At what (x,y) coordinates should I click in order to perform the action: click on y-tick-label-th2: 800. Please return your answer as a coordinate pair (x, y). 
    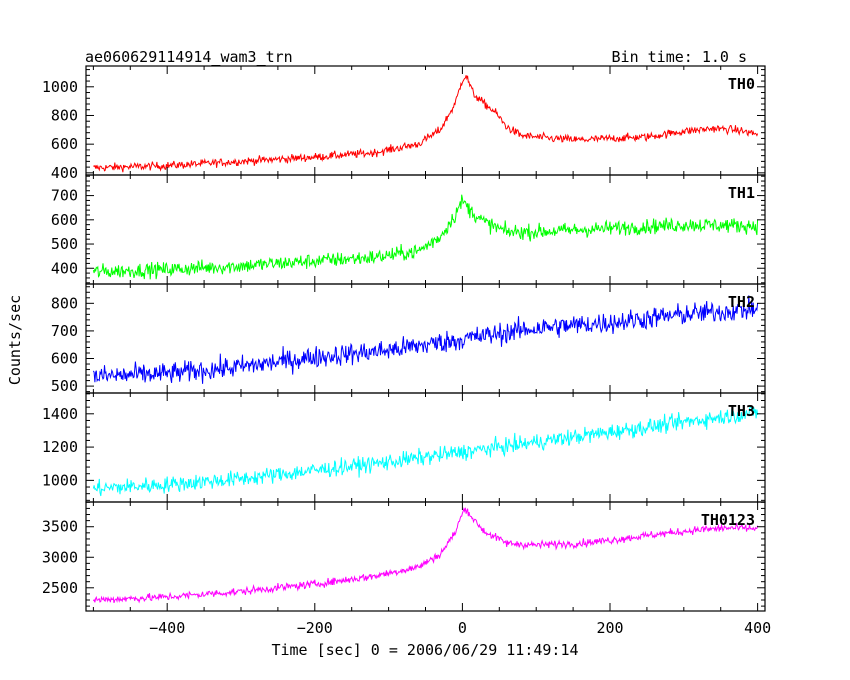
    Looking at the image, I should click on (64, 303).